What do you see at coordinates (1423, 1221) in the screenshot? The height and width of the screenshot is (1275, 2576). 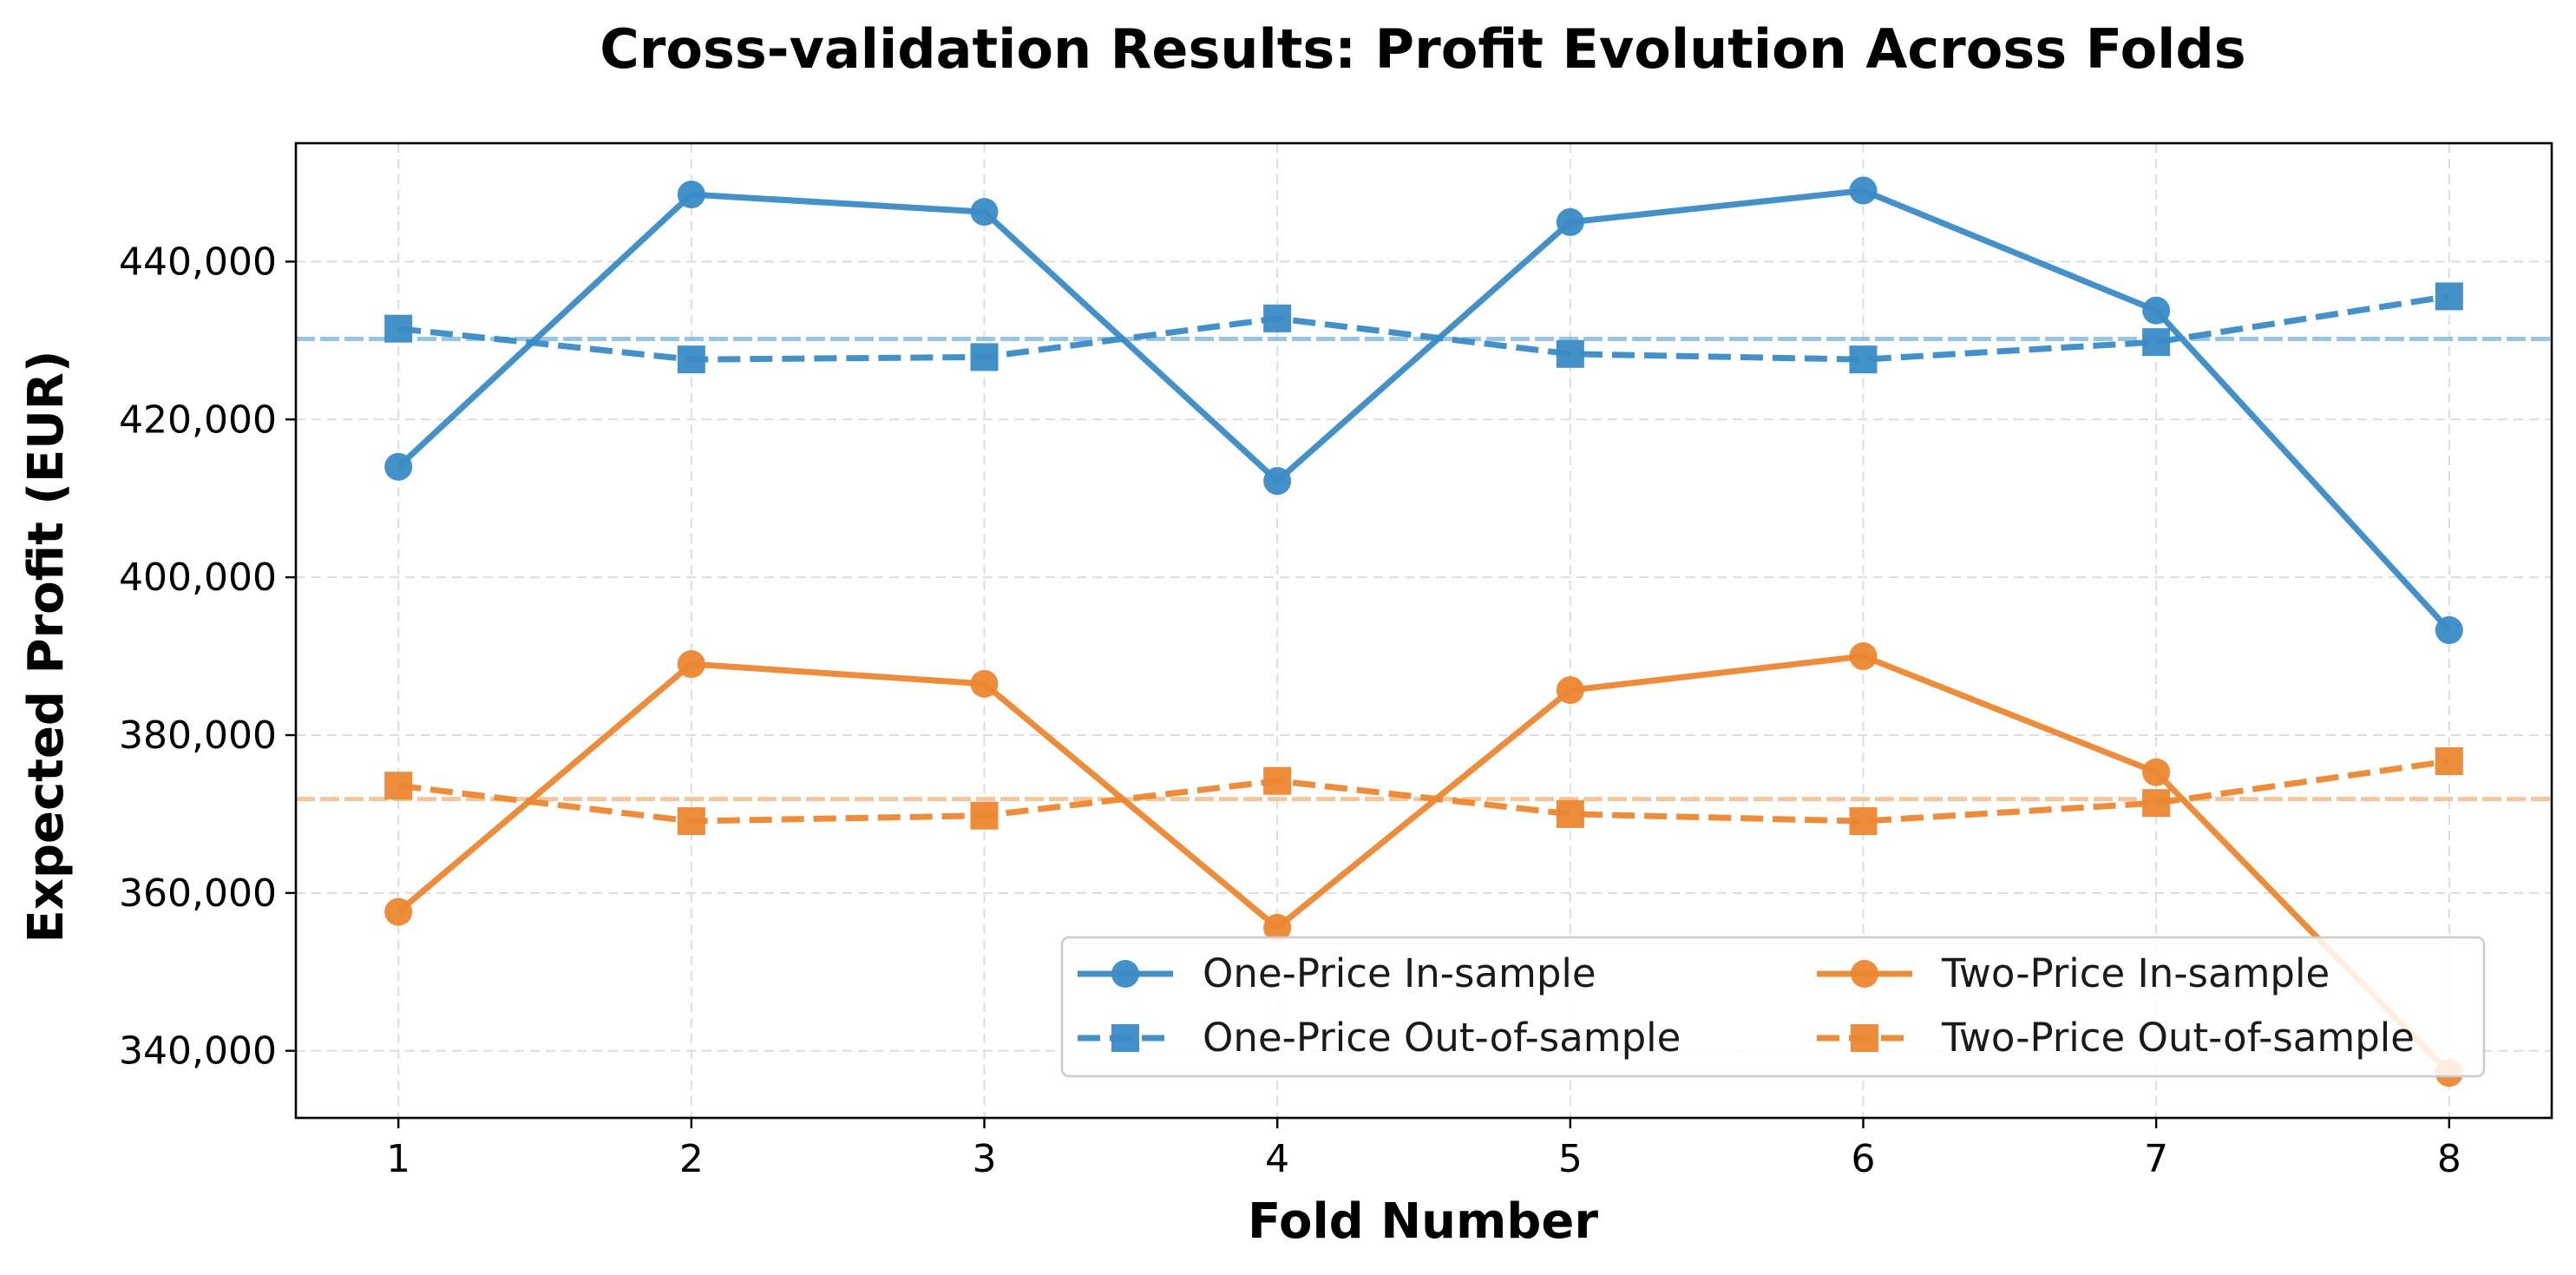 I see `x-axis-label: Fold Number` at bounding box center [1423, 1221].